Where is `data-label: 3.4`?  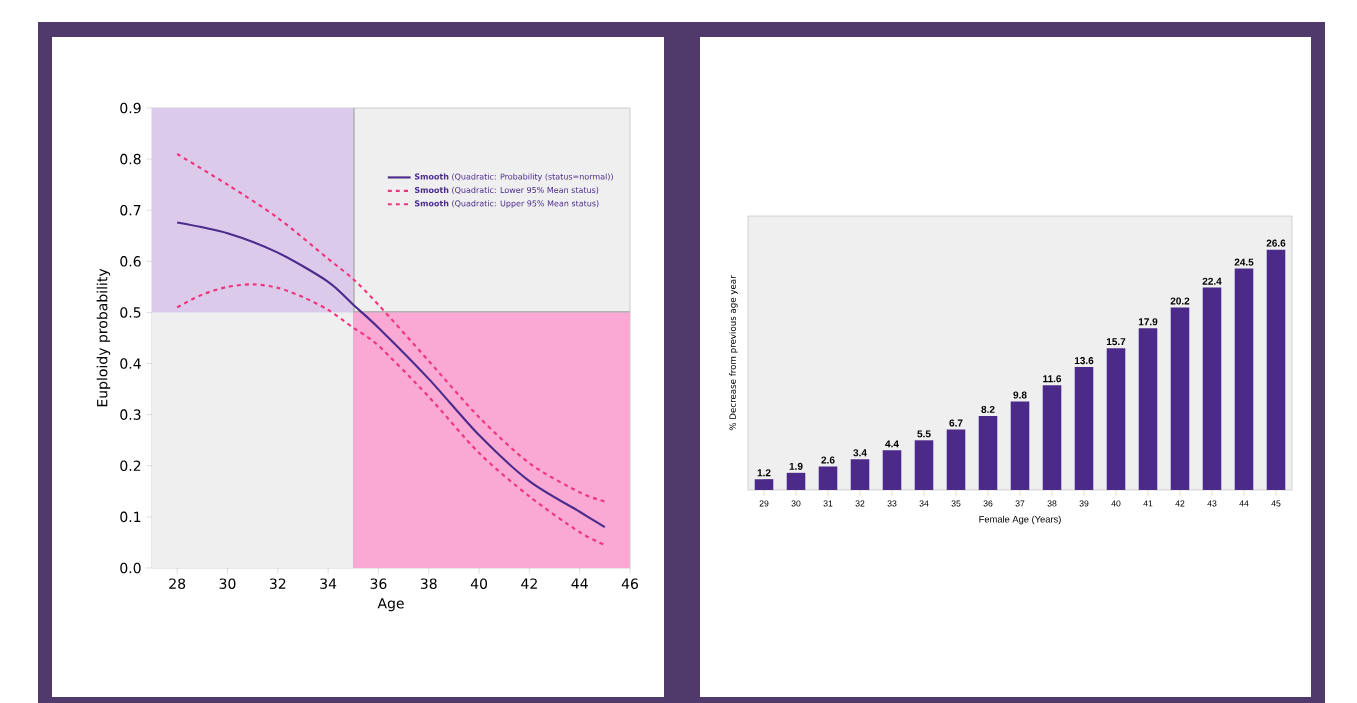
data-label: 3.4 is located at coordinates (860, 453).